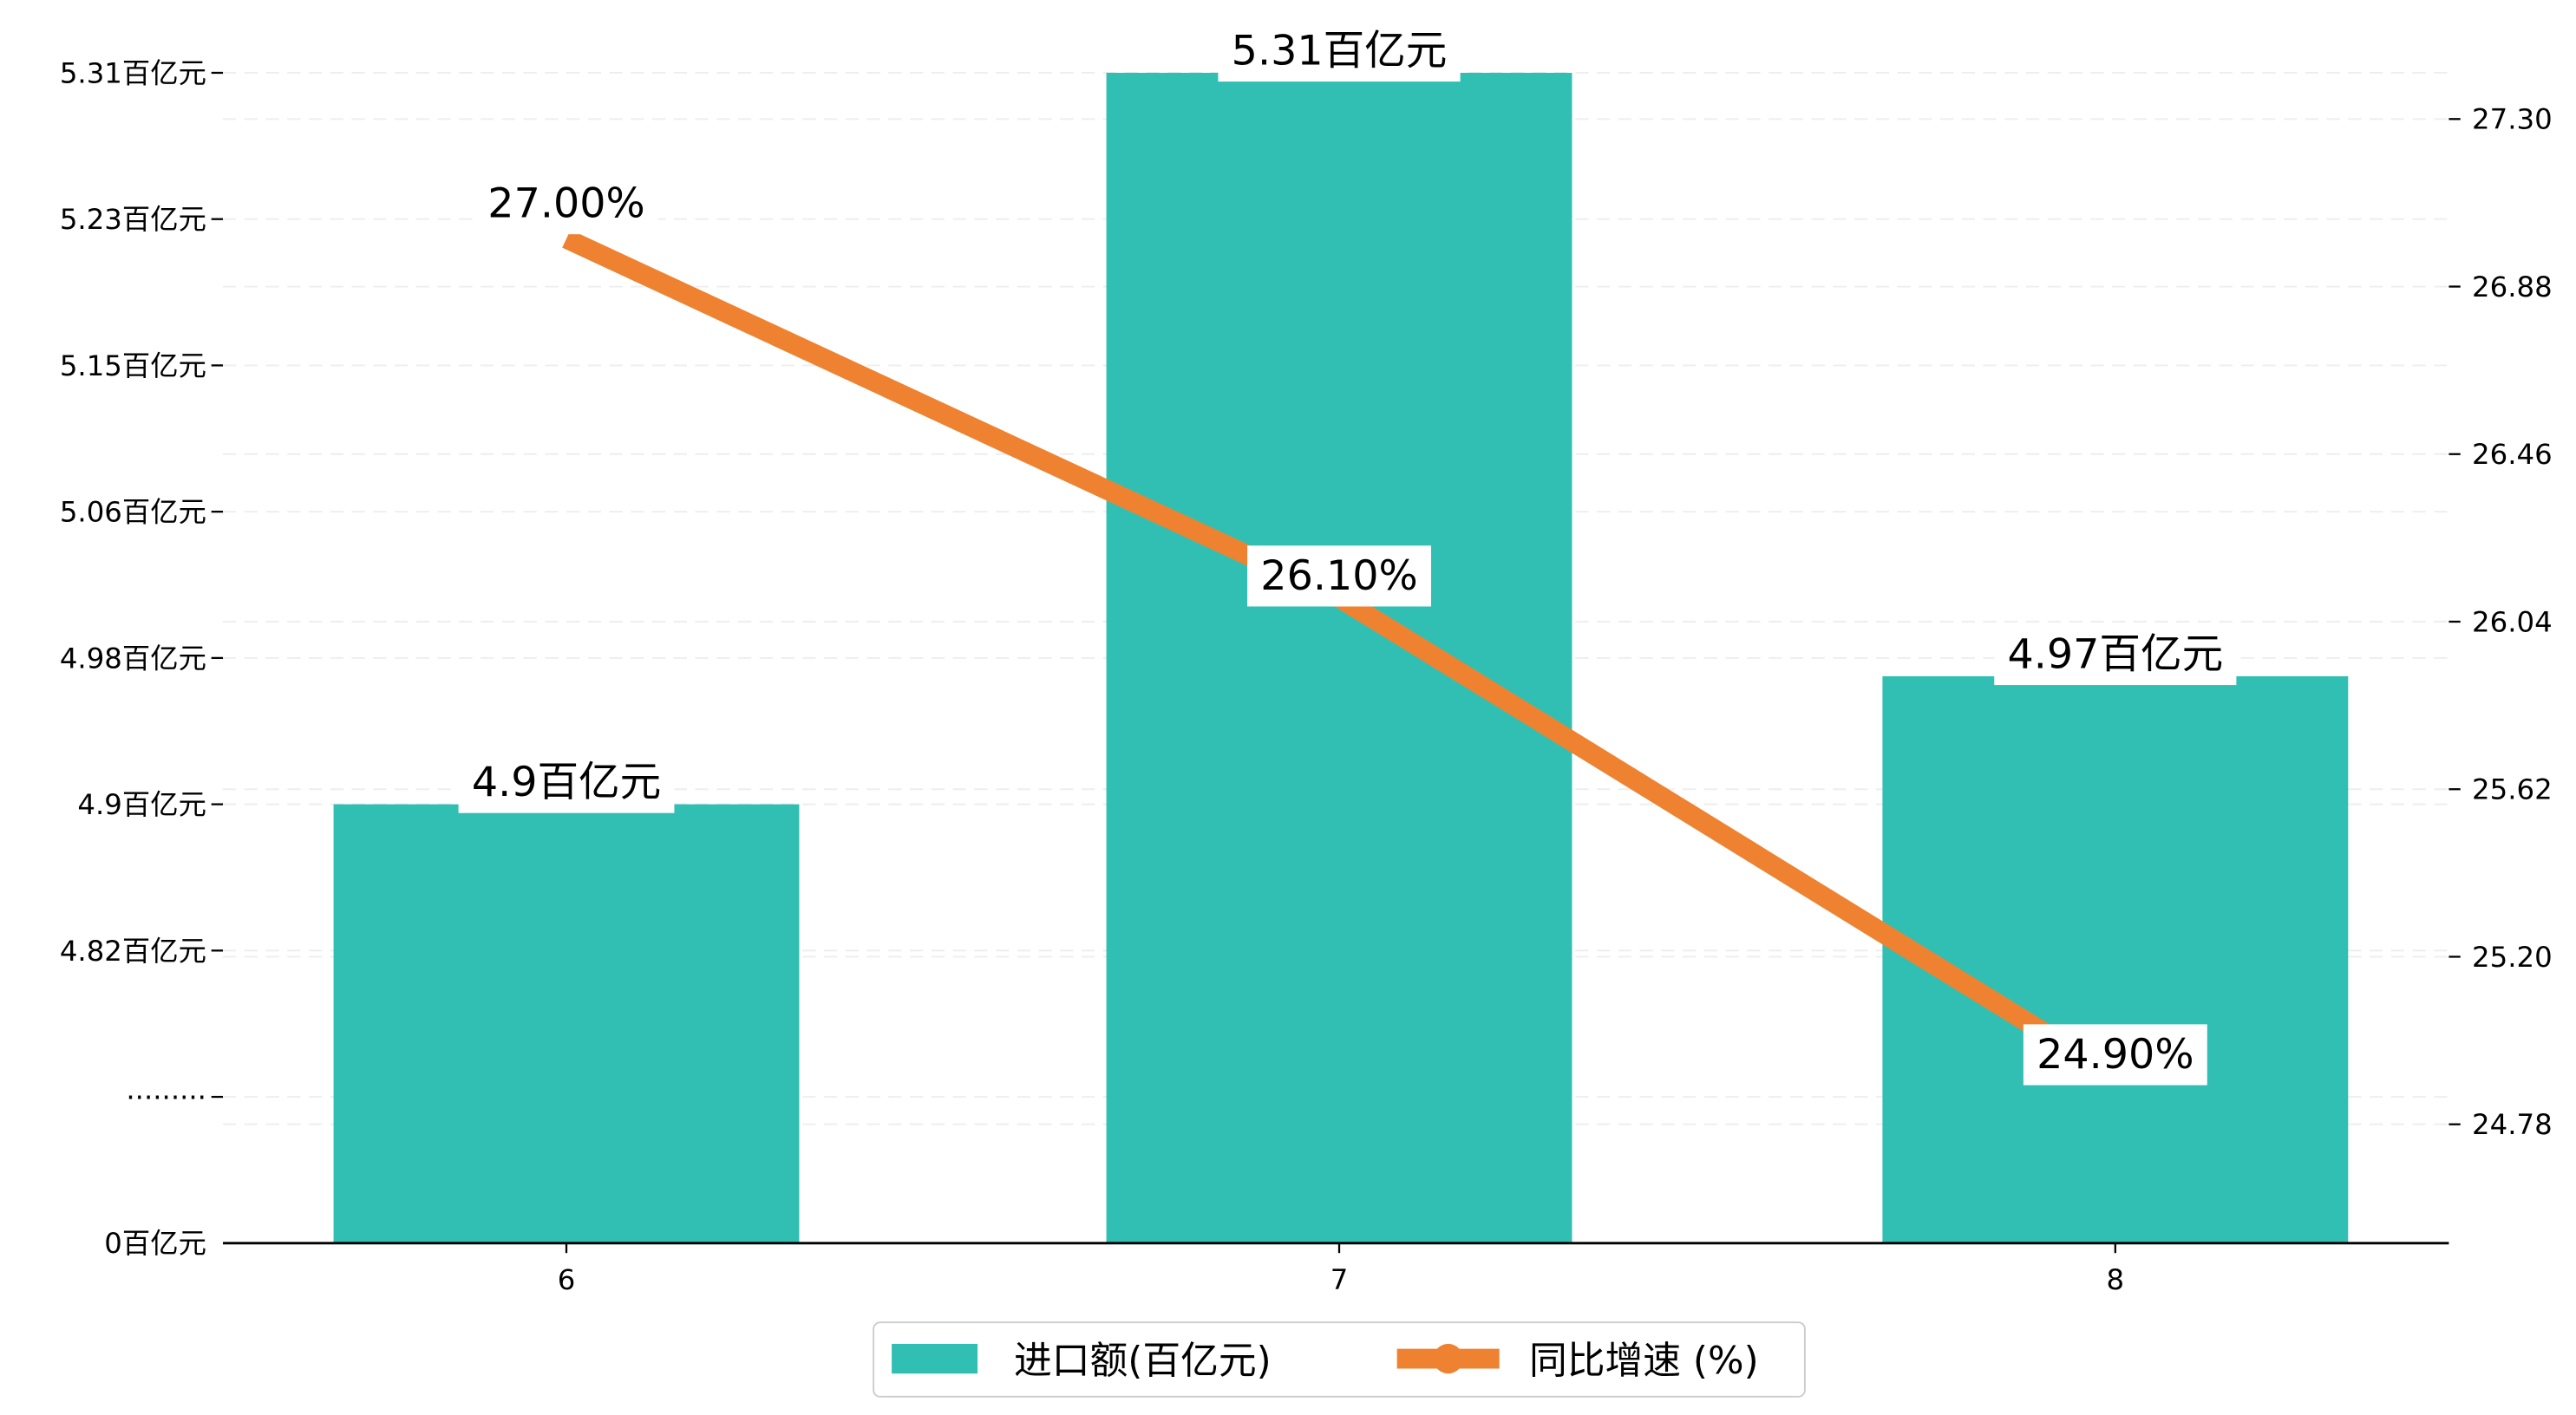 This screenshot has width=2576, height=1415. I want to click on left-tick-label: 5.06百亿元, so click(133, 512).